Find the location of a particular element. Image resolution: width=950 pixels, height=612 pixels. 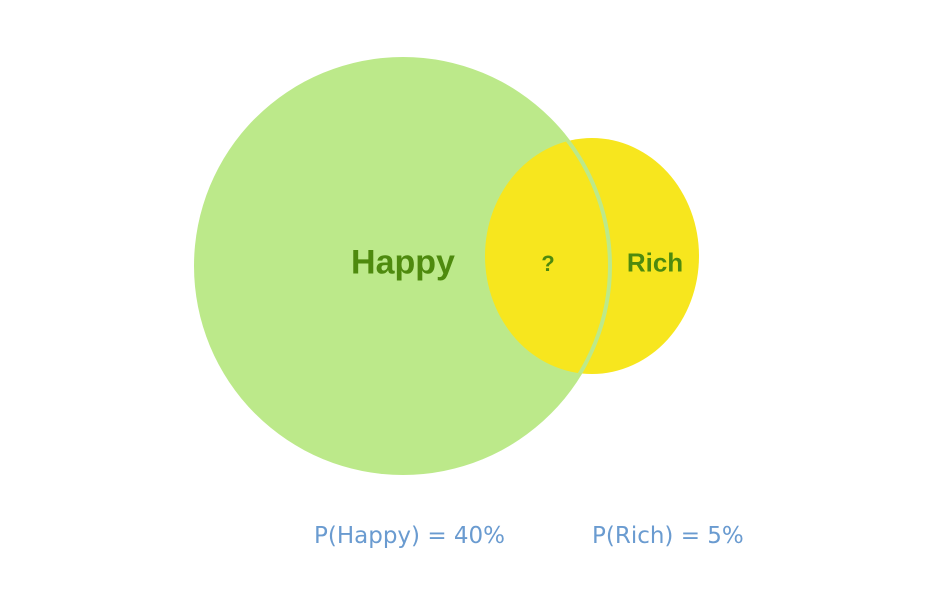

probability-happy-text: P(Happy) = 40% is located at coordinates (410, 536).